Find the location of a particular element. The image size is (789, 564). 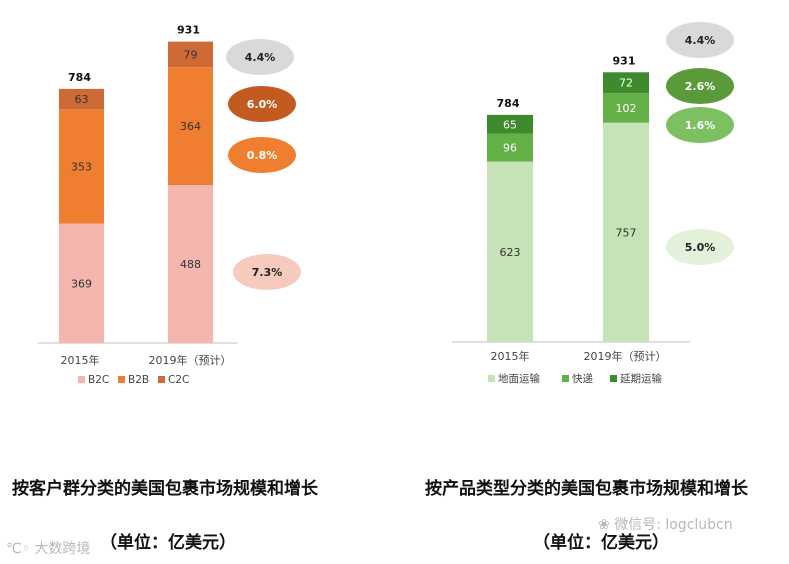

left-chart-unit: （单位：亿美元） is located at coordinates (168, 543).